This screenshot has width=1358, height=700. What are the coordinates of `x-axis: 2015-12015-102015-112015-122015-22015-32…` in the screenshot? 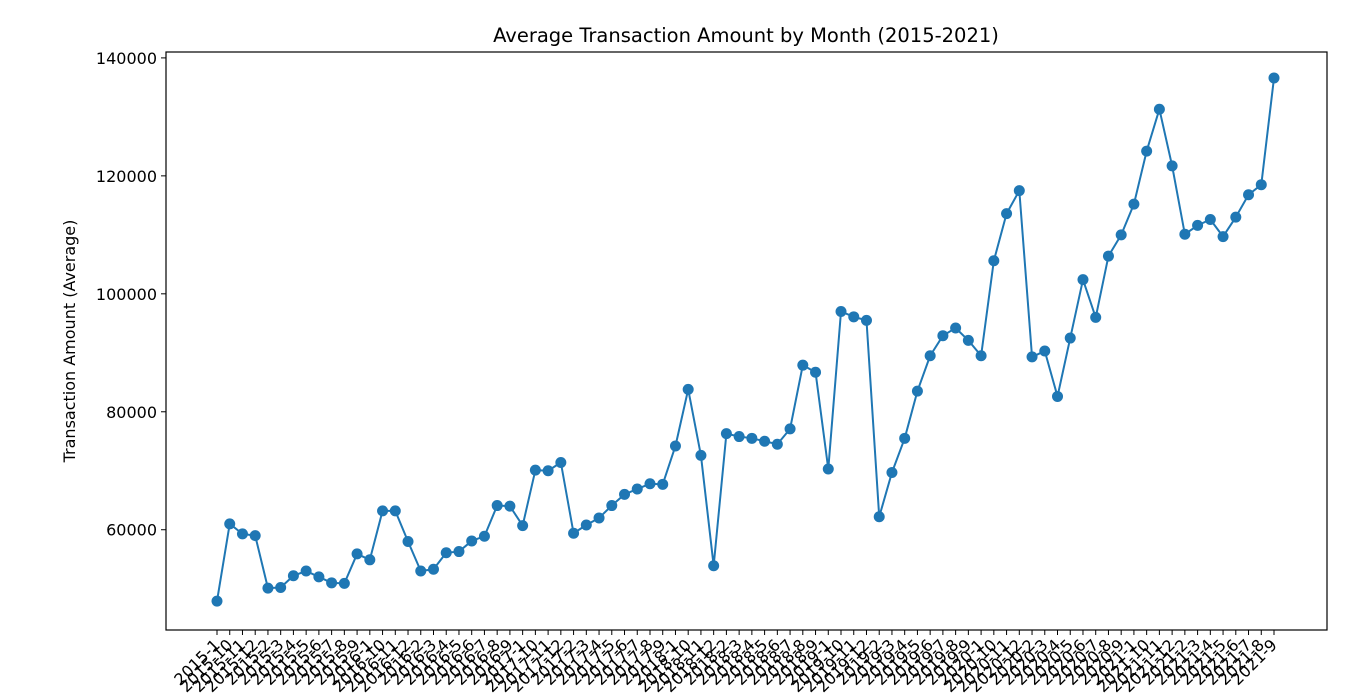 It's located at (725, 663).